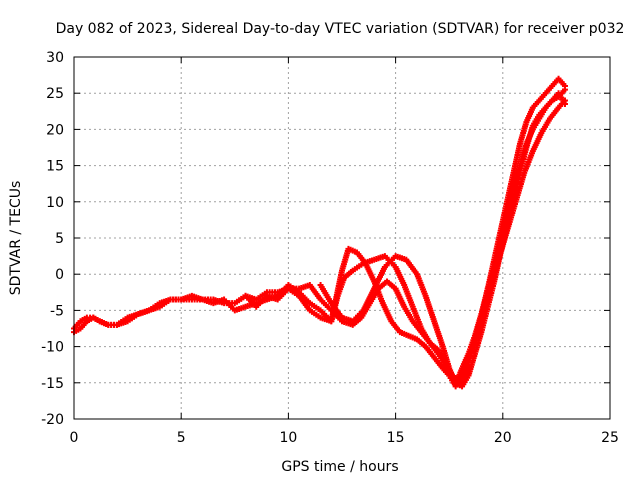 The width and height of the screenshot is (640, 484). I want to click on x-tick-label: 0, so click(74, 438).